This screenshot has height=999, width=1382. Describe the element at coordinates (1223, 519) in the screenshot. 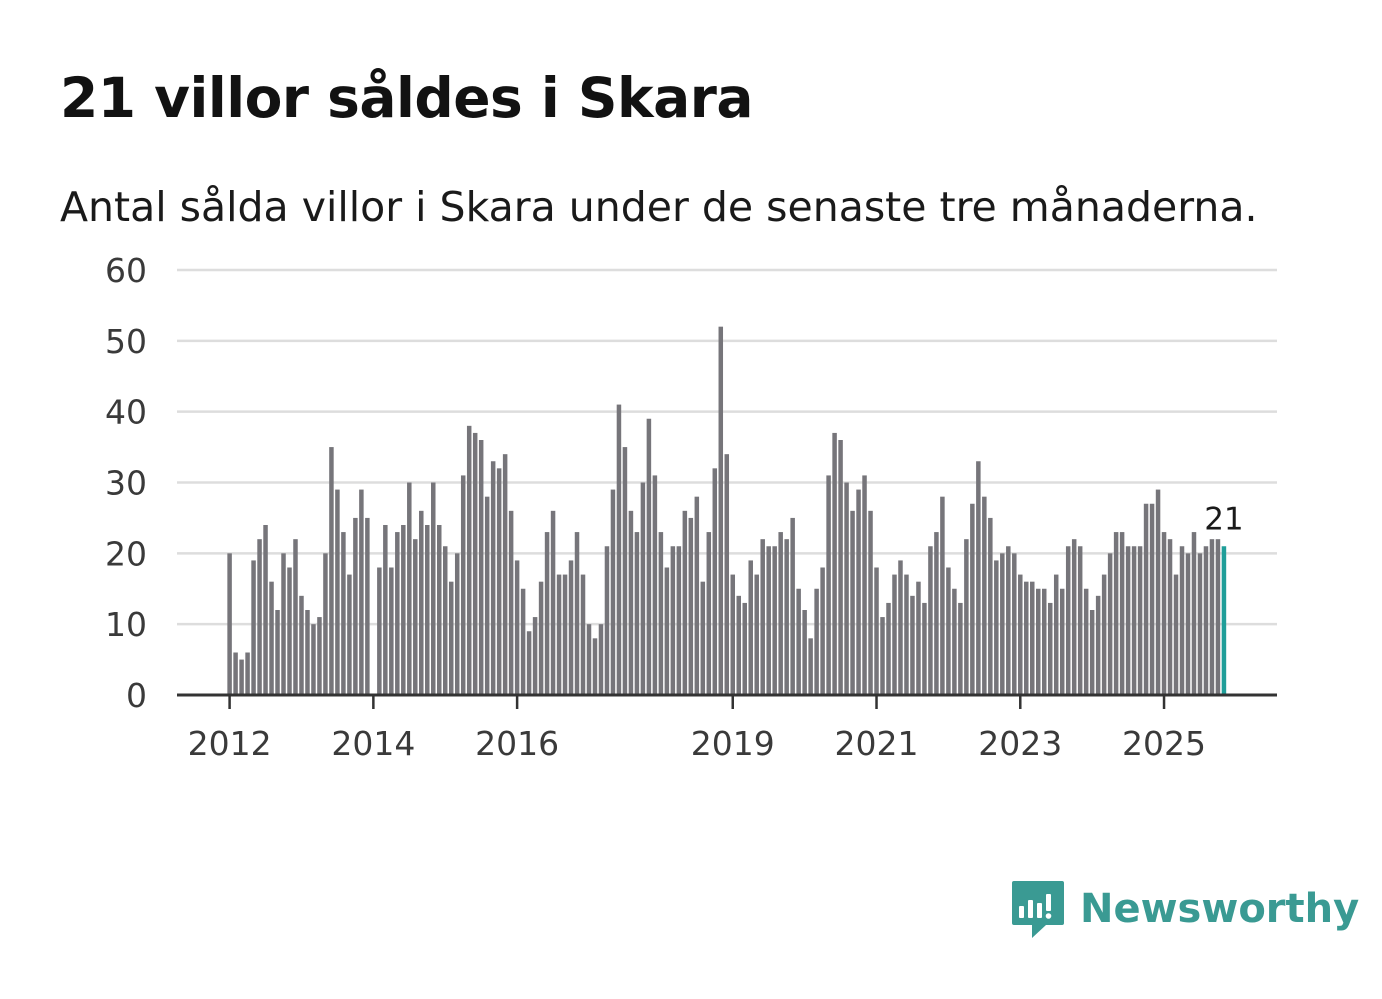

I see `latest-value-label: 21` at that location.